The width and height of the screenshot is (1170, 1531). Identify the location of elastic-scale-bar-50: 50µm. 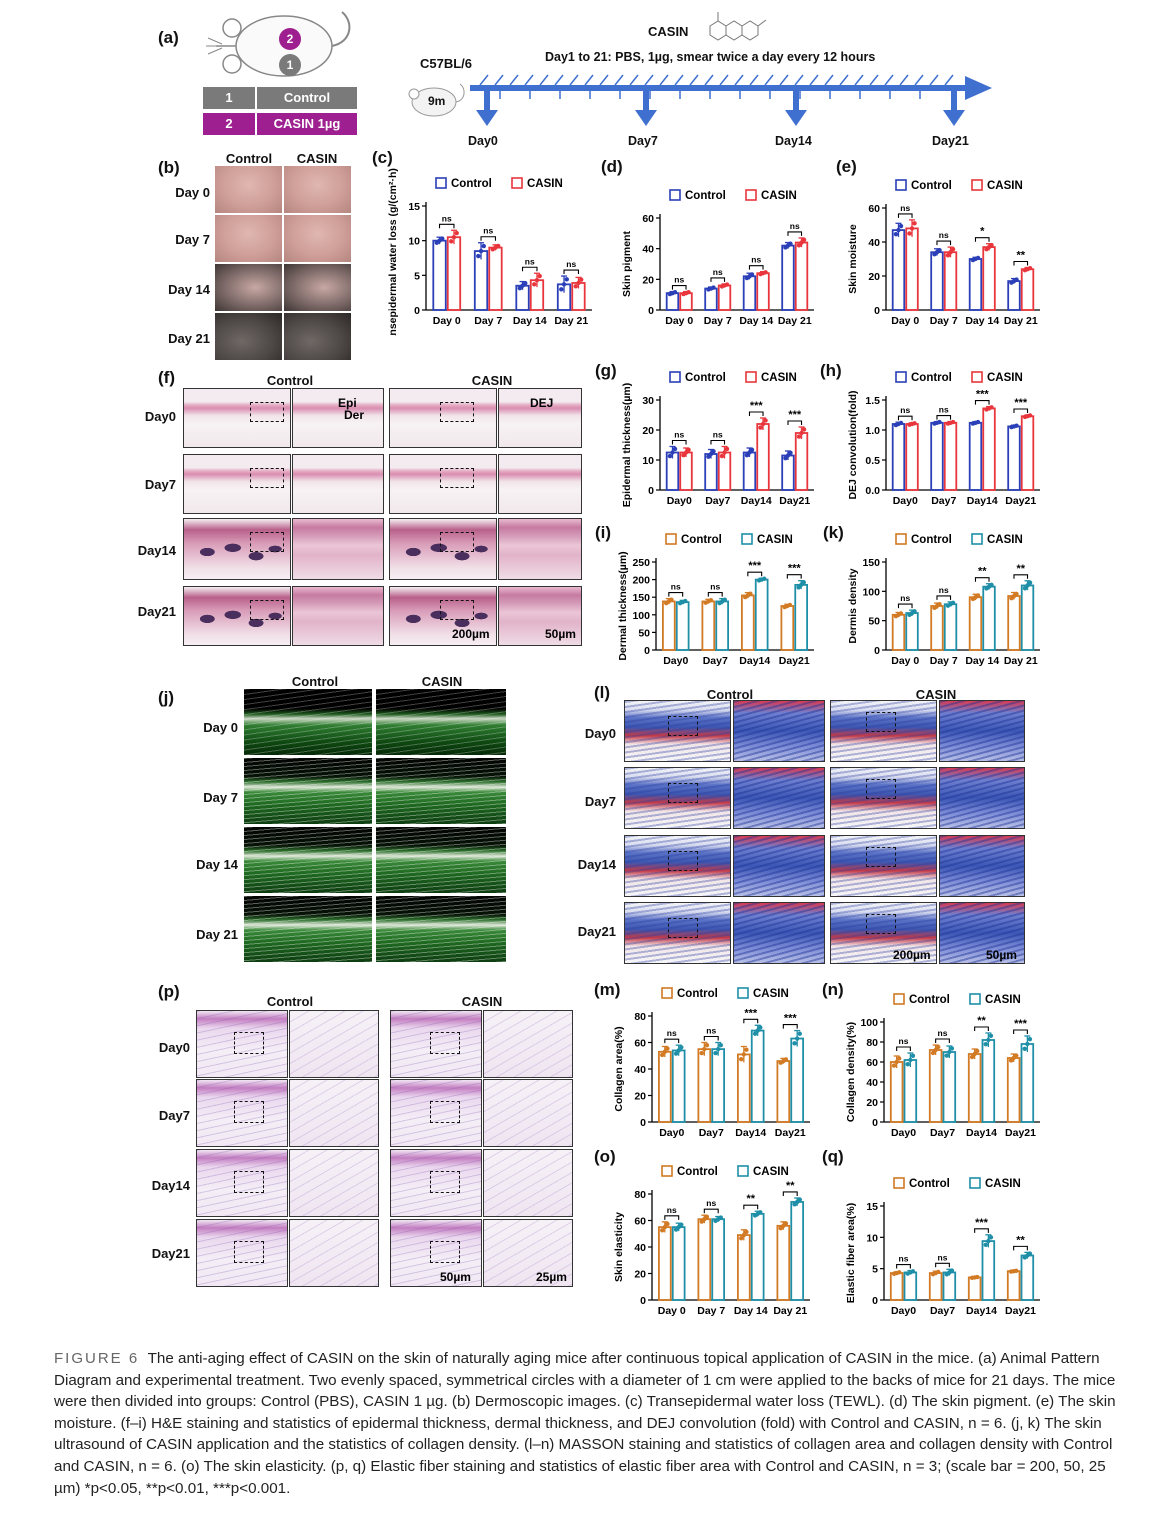
(455, 1277).